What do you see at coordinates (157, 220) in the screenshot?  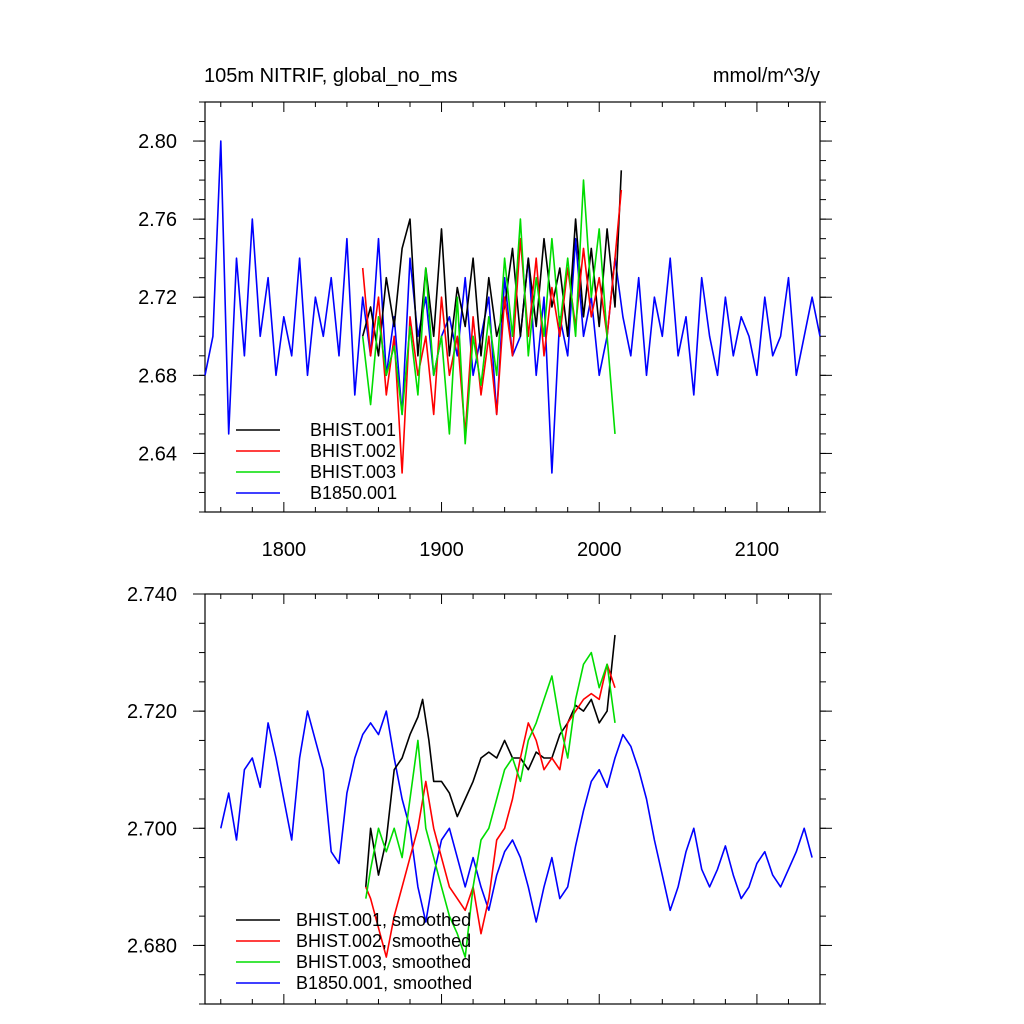 I see `y-tick-label: 2.76` at bounding box center [157, 220].